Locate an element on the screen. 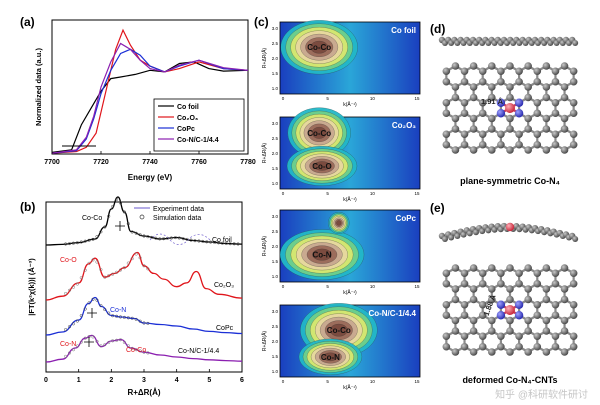 The height and width of the screenshot is (405, 600). legend-label-copc: CoPc is located at coordinates (186, 129).